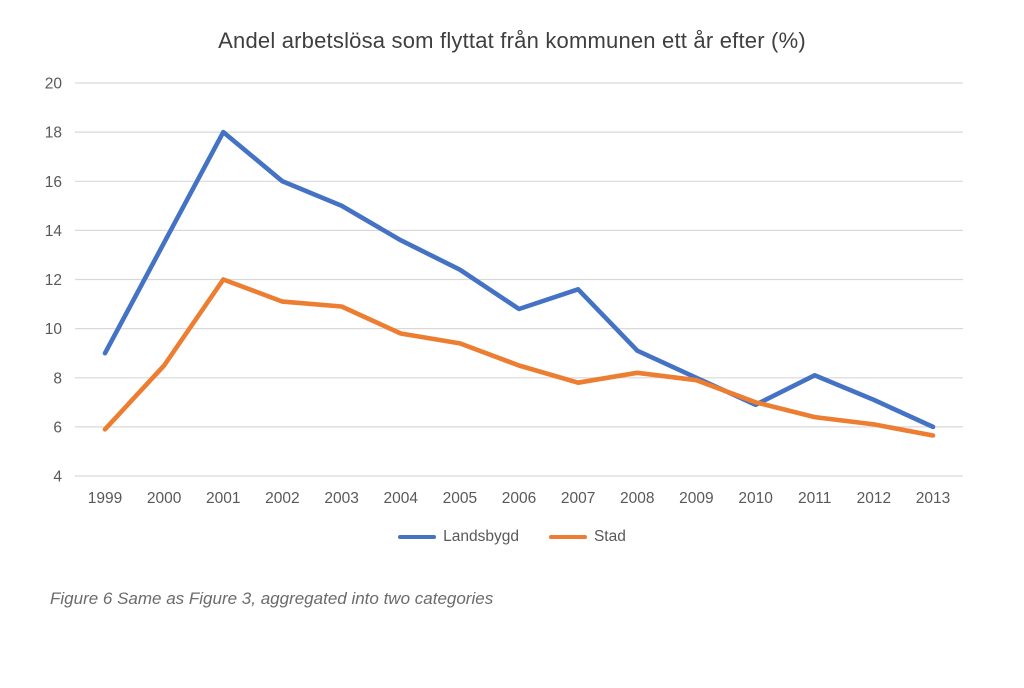  I want to click on y-tick-label: 16, so click(53, 182).